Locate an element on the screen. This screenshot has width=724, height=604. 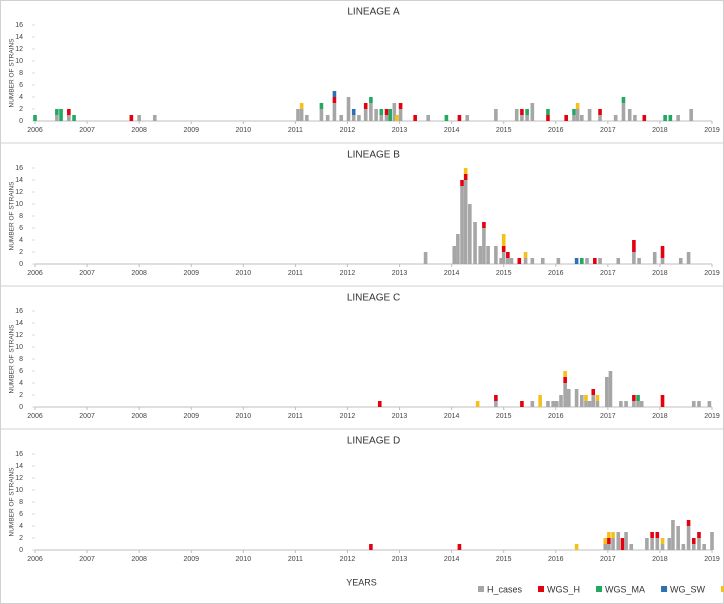
legend-swatch is located at coordinates (722, 589).